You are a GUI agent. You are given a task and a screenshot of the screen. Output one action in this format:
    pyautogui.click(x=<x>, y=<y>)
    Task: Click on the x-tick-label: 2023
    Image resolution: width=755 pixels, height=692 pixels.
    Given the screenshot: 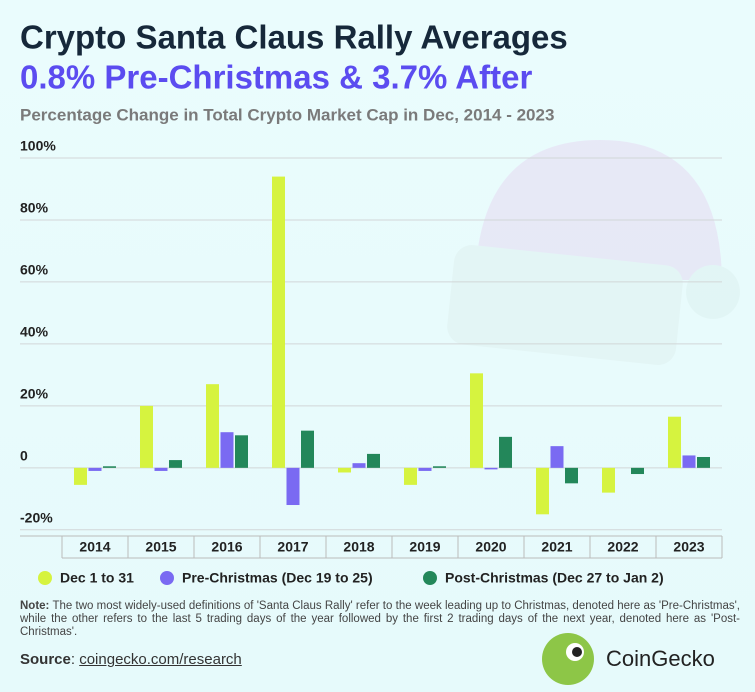 What is the action you would take?
    pyautogui.click(x=688, y=547)
    